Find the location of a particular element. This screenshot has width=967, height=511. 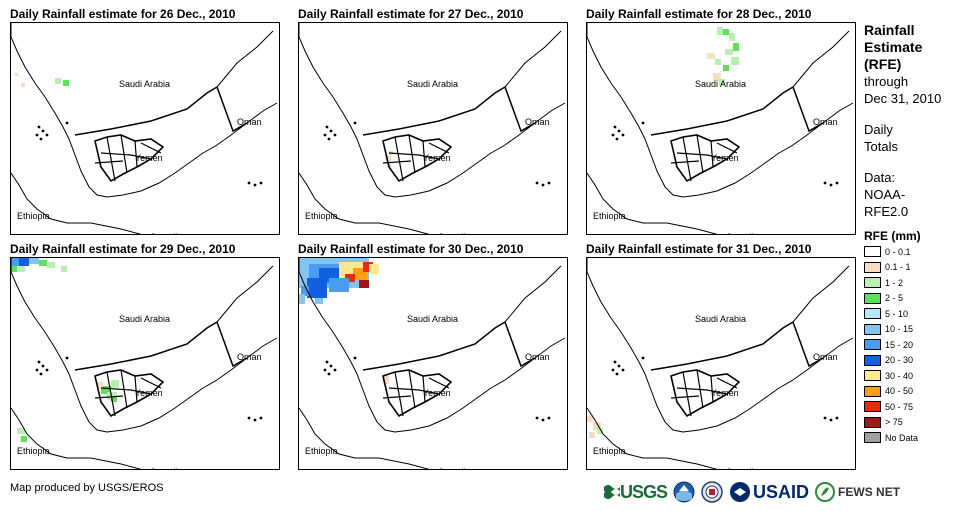

legend-data-line3: RFE2.0 is located at coordinates (886, 211).